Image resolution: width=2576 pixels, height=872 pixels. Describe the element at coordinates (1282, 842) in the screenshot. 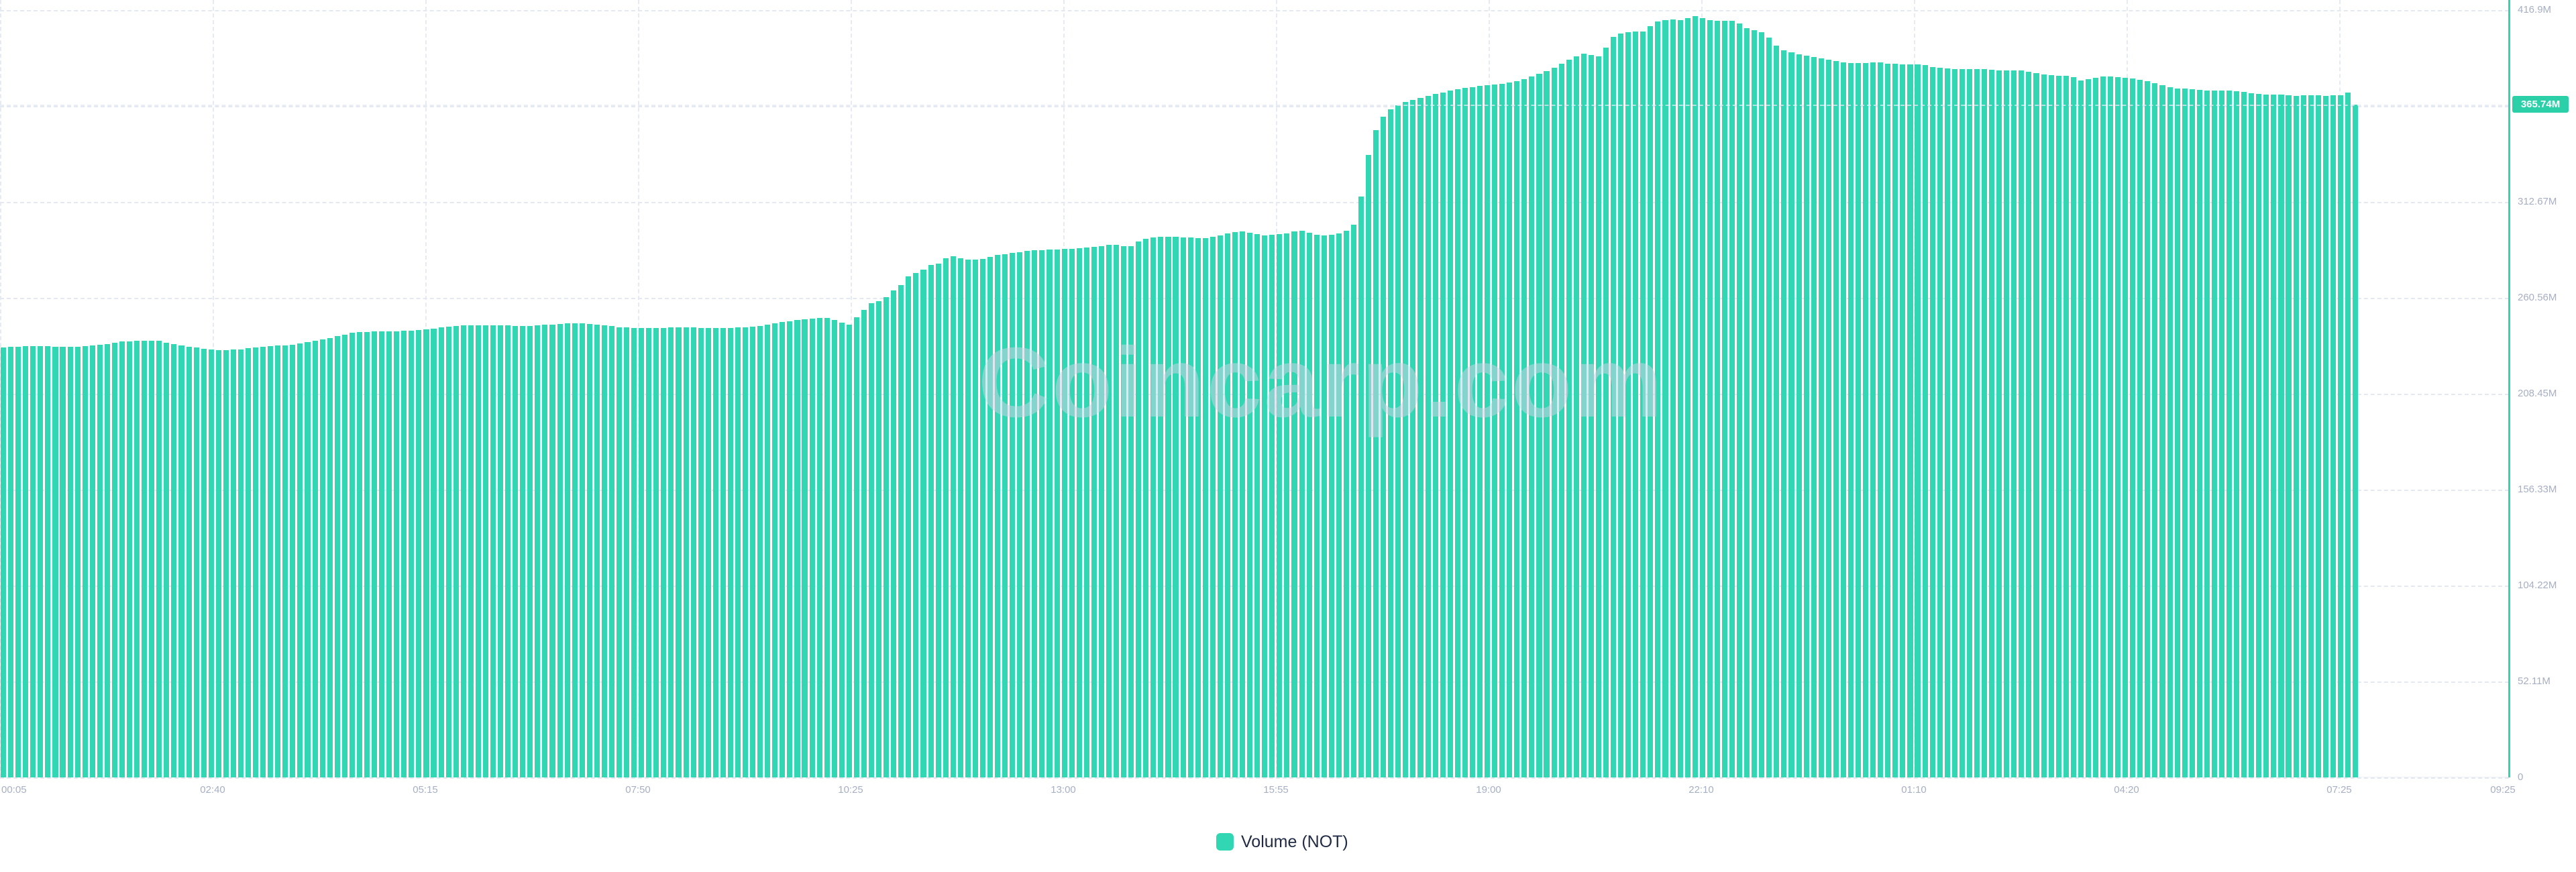

I see `legend-volume-not: Volume (NOT)` at that location.